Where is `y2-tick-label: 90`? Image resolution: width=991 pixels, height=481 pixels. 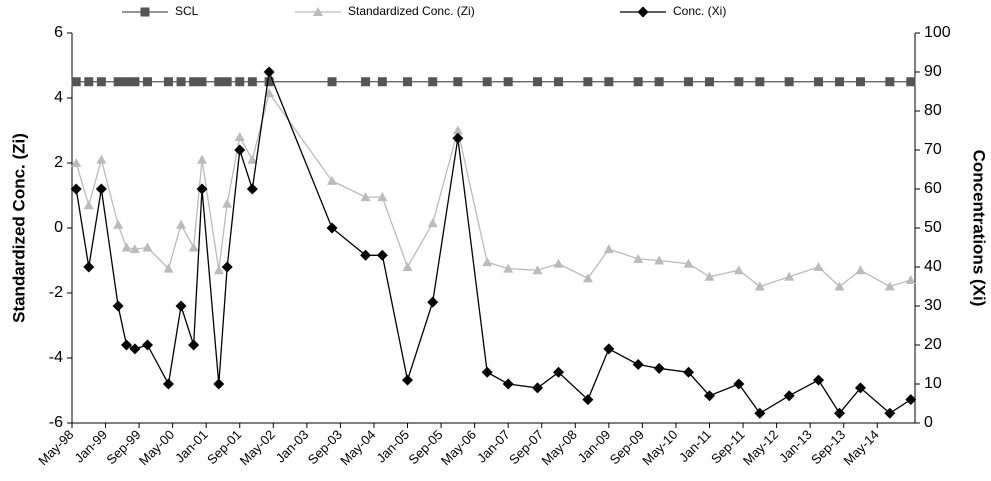 y2-tick-label: 90 is located at coordinates (933, 71).